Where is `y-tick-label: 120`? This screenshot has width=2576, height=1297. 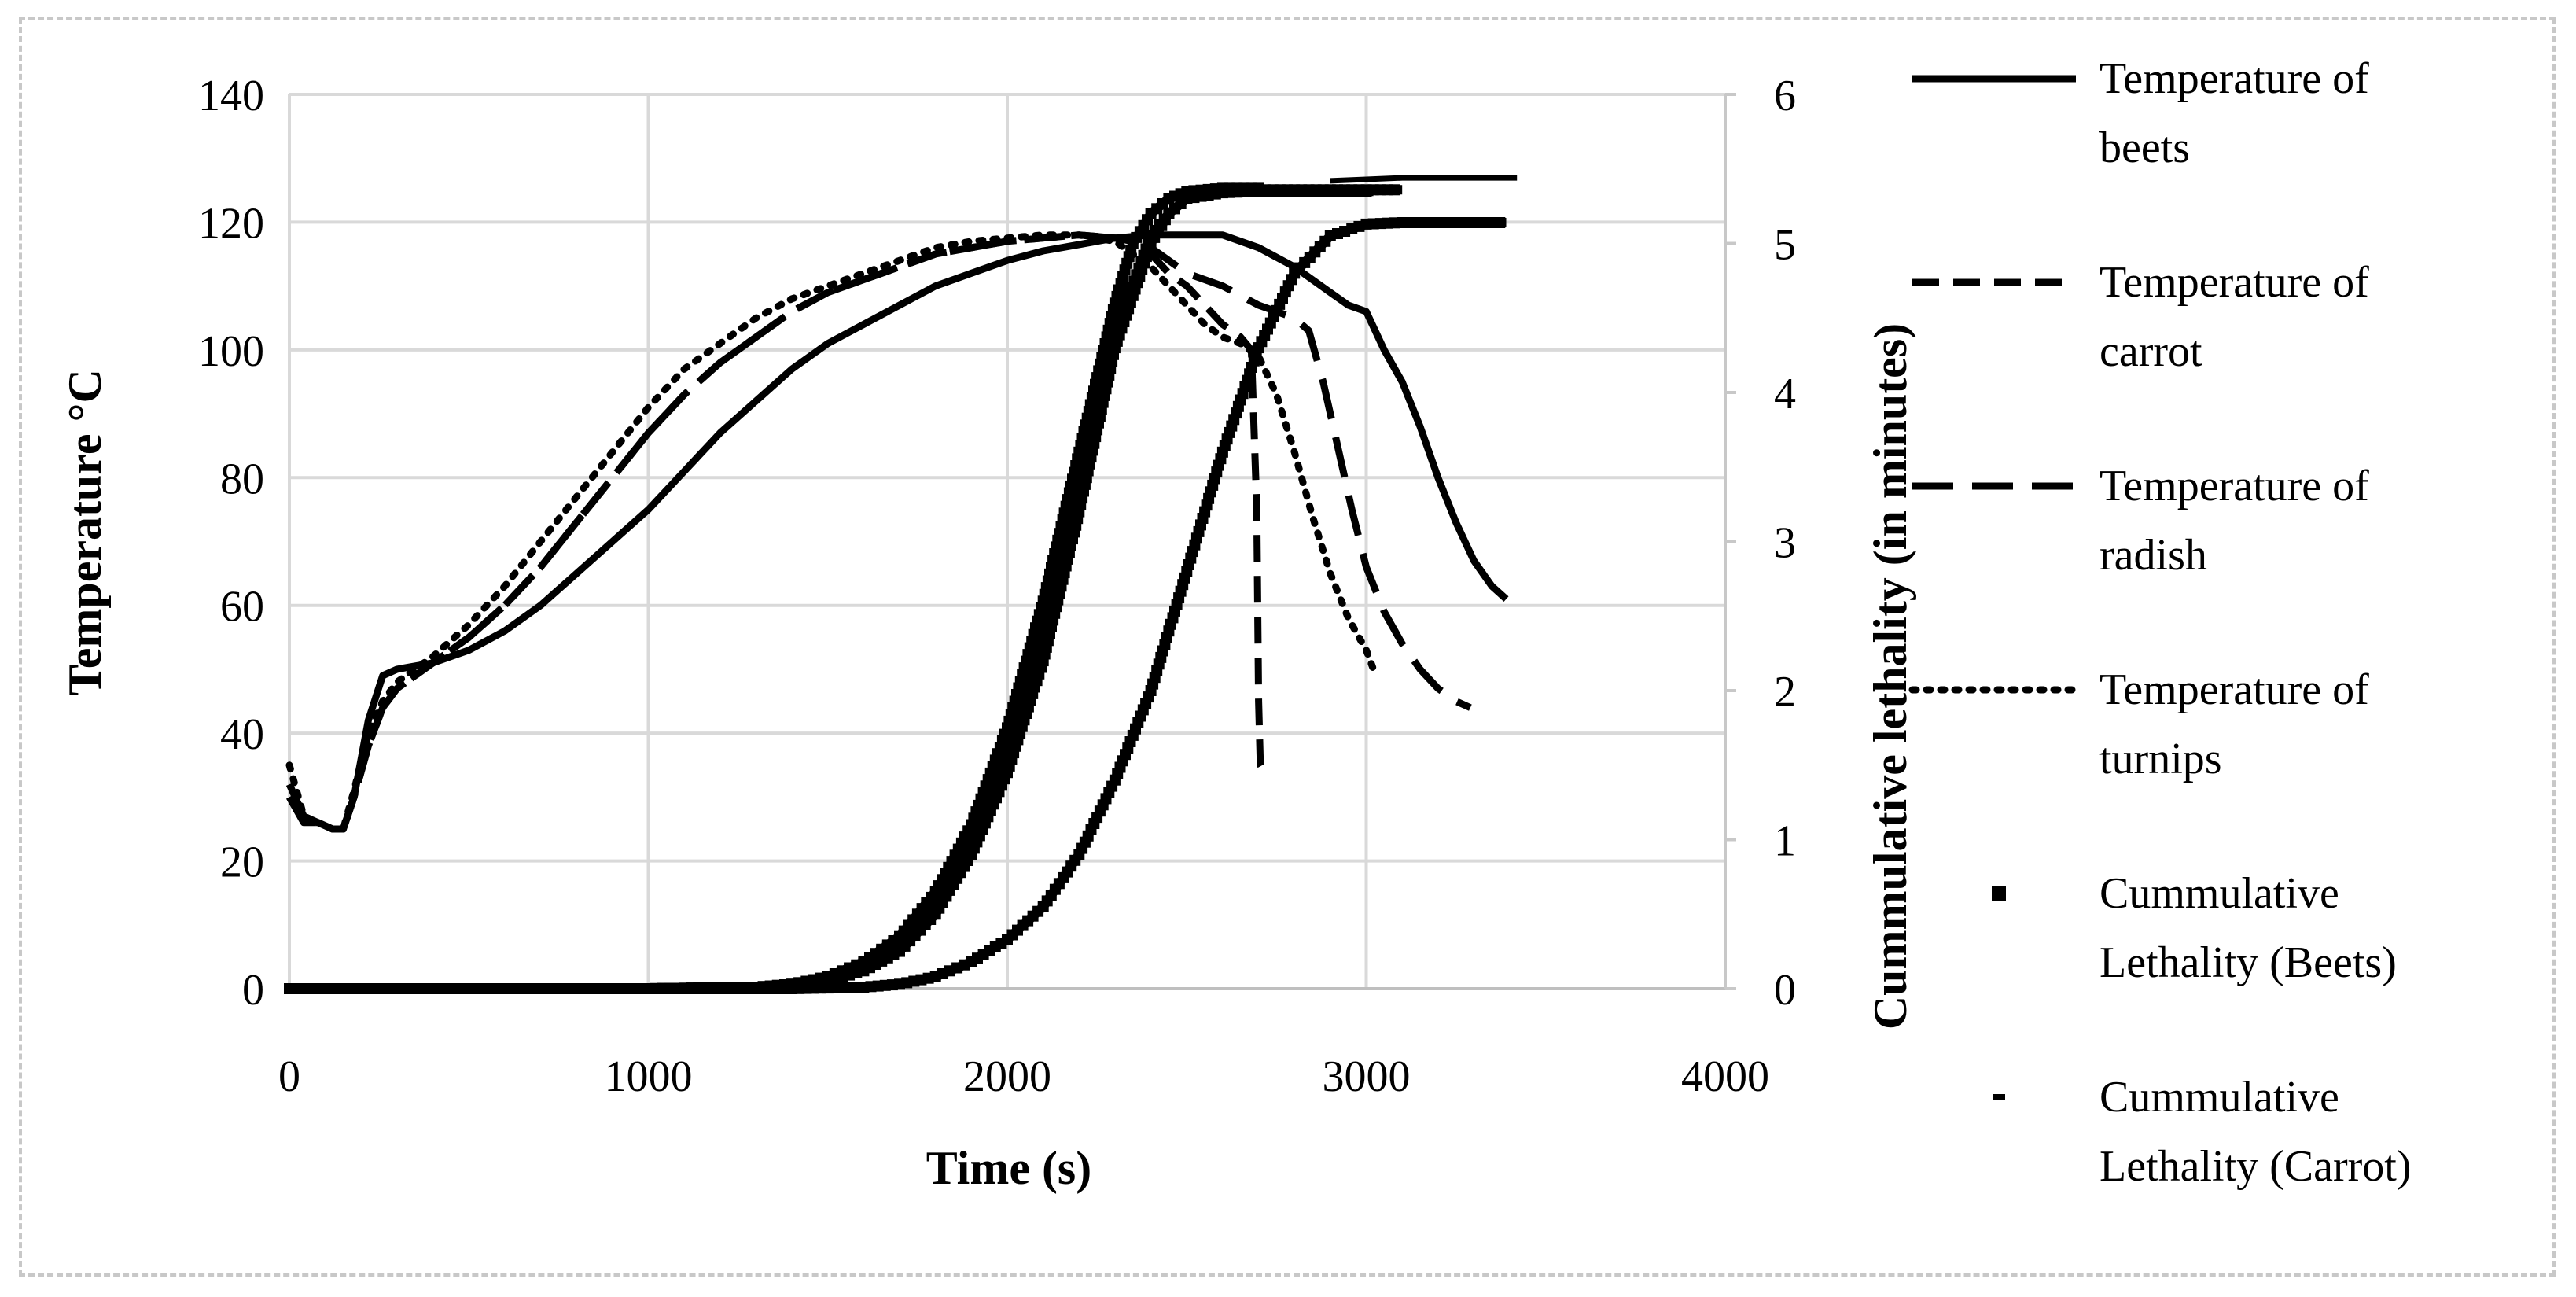
y-tick-label: 120 is located at coordinates (231, 223).